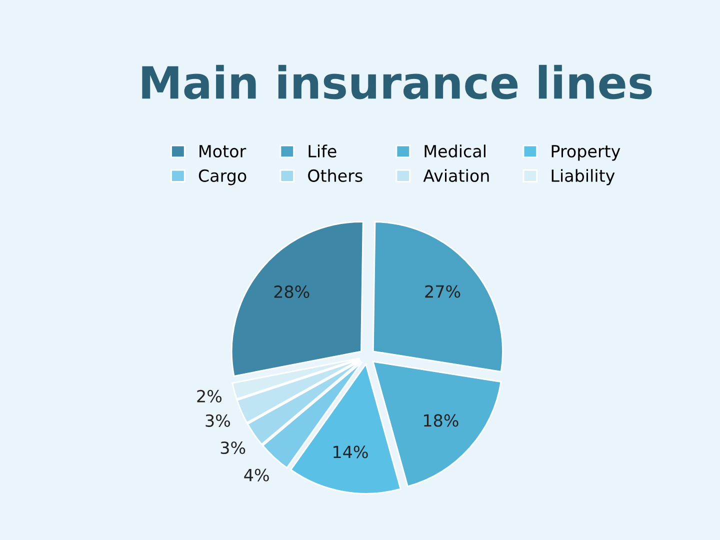 The height and width of the screenshot is (540, 720). I want to click on legend-label: Liability, so click(583, 177).